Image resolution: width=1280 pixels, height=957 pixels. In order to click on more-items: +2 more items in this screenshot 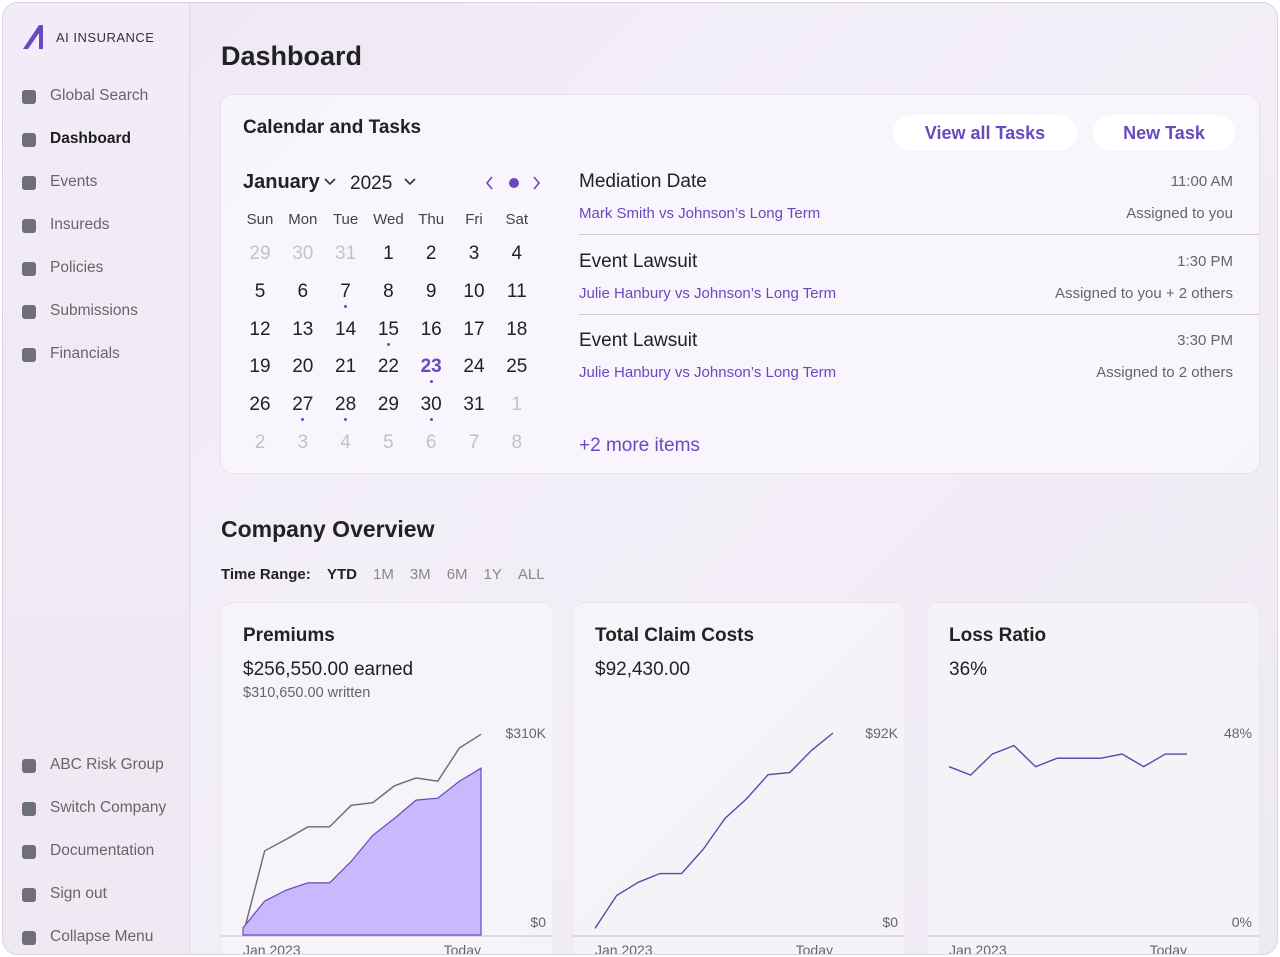, I will do `click(639, 445)`.